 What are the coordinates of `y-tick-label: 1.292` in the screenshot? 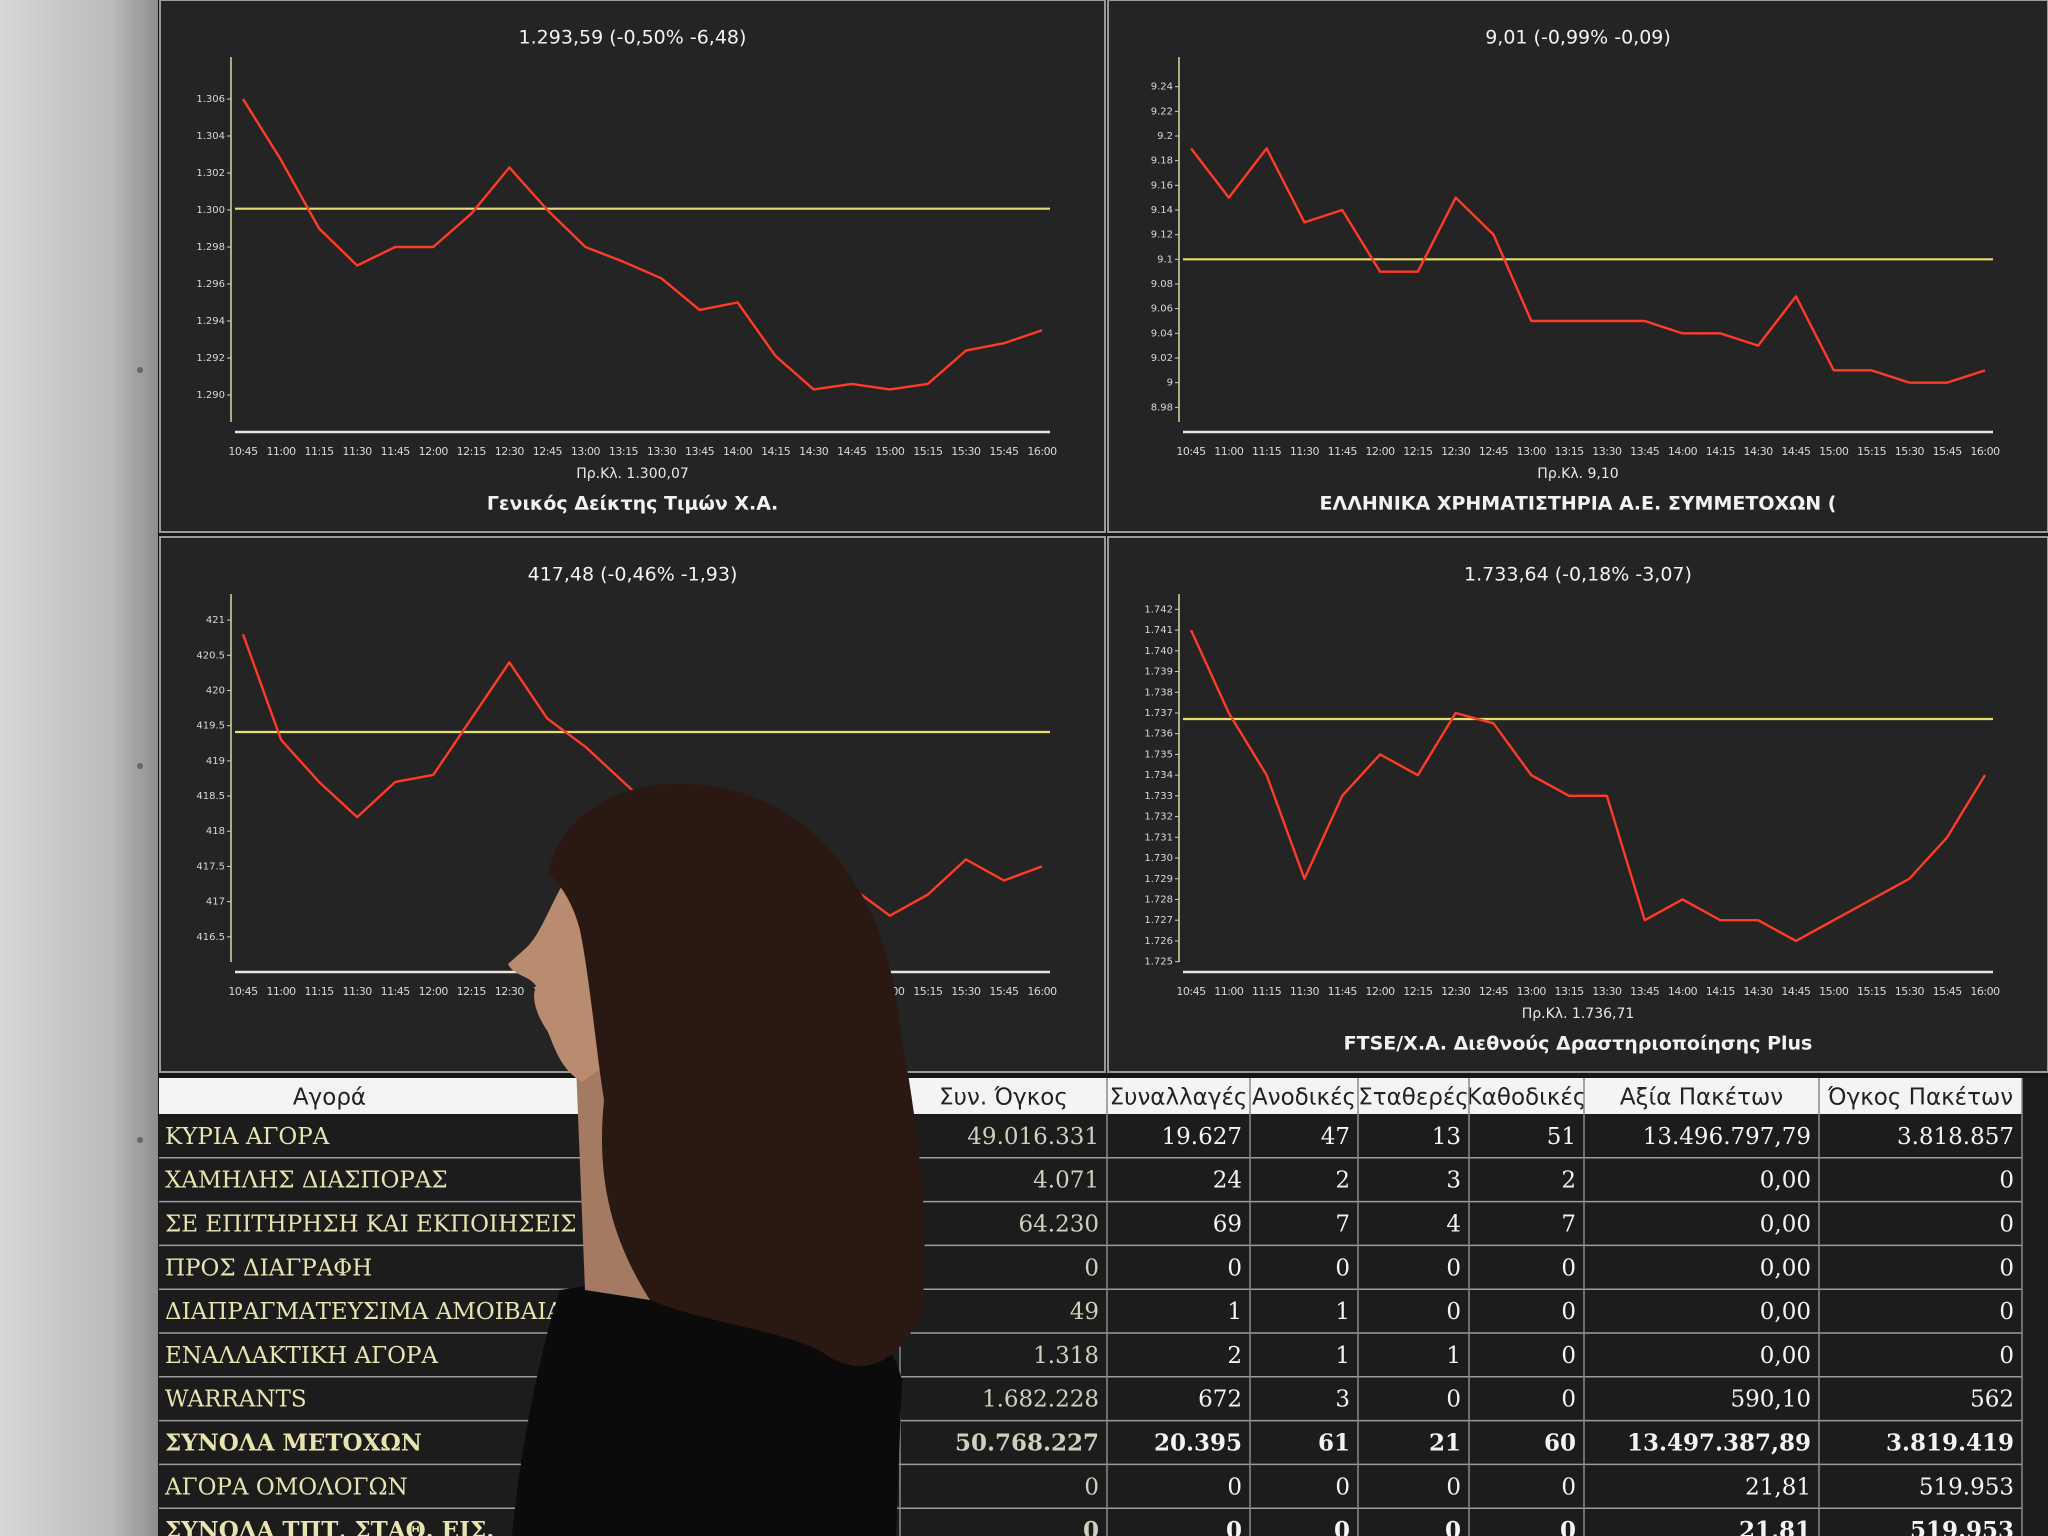 It's located at (210, 358).